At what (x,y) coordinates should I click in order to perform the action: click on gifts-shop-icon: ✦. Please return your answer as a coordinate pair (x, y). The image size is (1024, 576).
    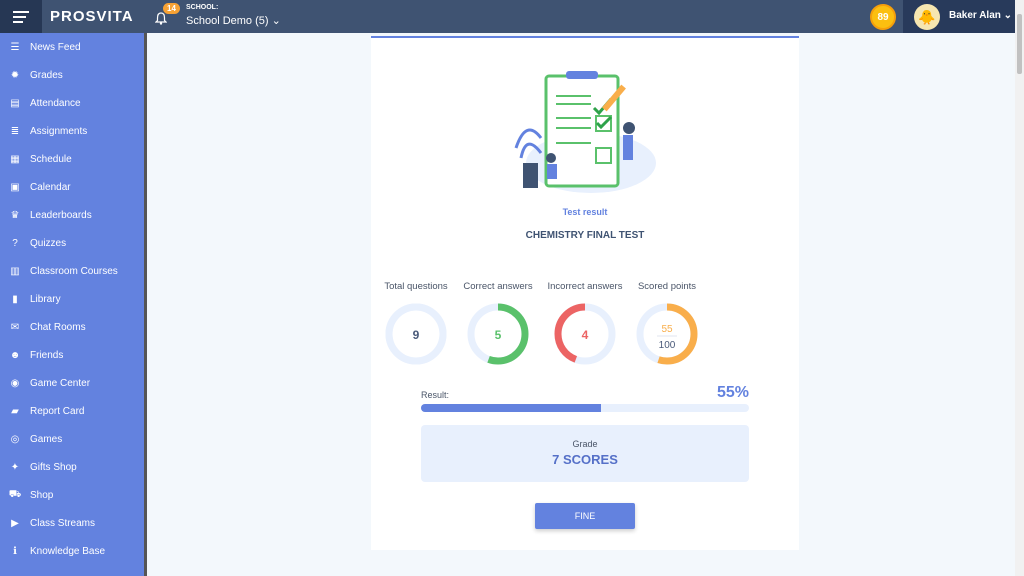
    Looking at the image, I should click on (15, 467).